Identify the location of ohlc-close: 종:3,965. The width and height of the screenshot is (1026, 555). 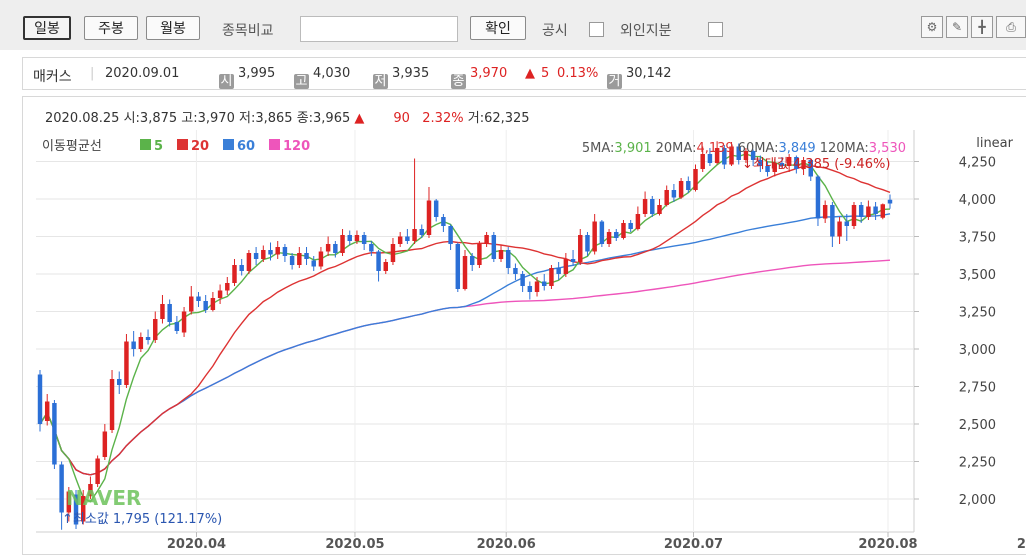
(323, 118).